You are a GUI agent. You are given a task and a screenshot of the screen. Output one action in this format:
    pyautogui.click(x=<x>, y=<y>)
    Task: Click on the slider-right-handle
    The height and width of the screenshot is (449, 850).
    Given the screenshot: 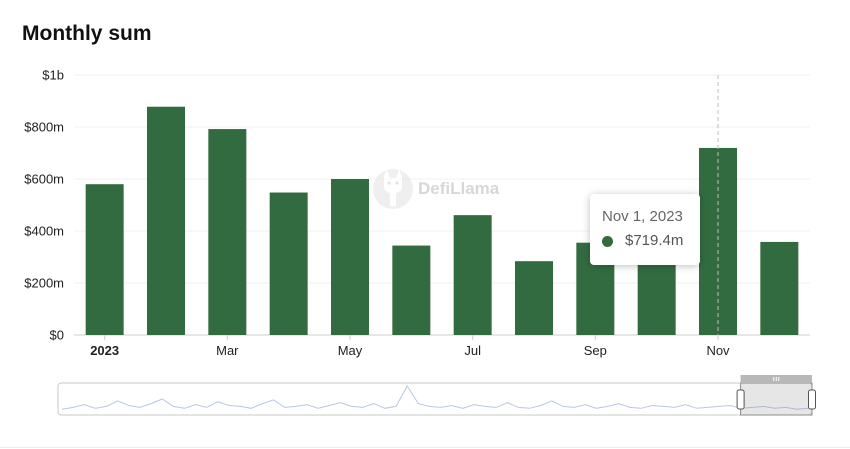 What is the action you would take?
    pyautogui.click(x=812, y=399)
    